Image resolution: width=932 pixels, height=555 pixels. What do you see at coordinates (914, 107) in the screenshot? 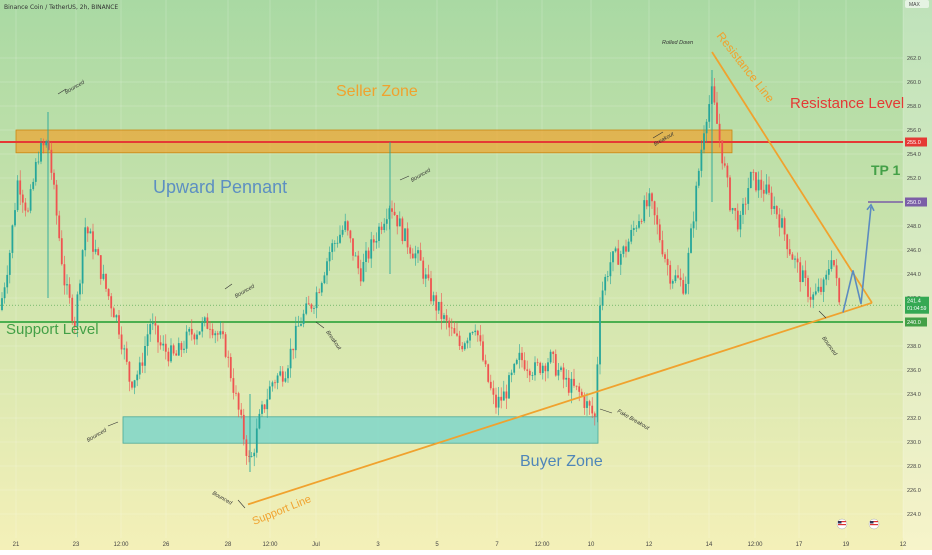
I see `price-tick-label: 258.0` at bounding box center [914, 107].